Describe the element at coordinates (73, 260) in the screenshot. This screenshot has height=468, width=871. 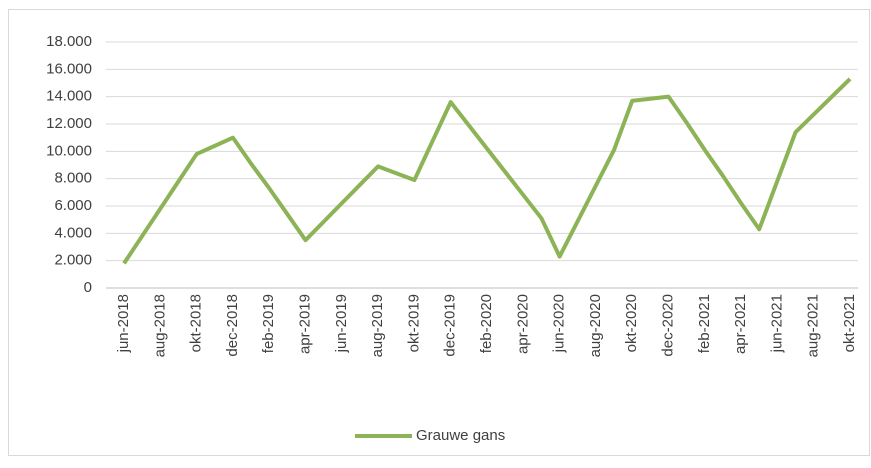
I see `y-tick-label: 2.000` at that location.